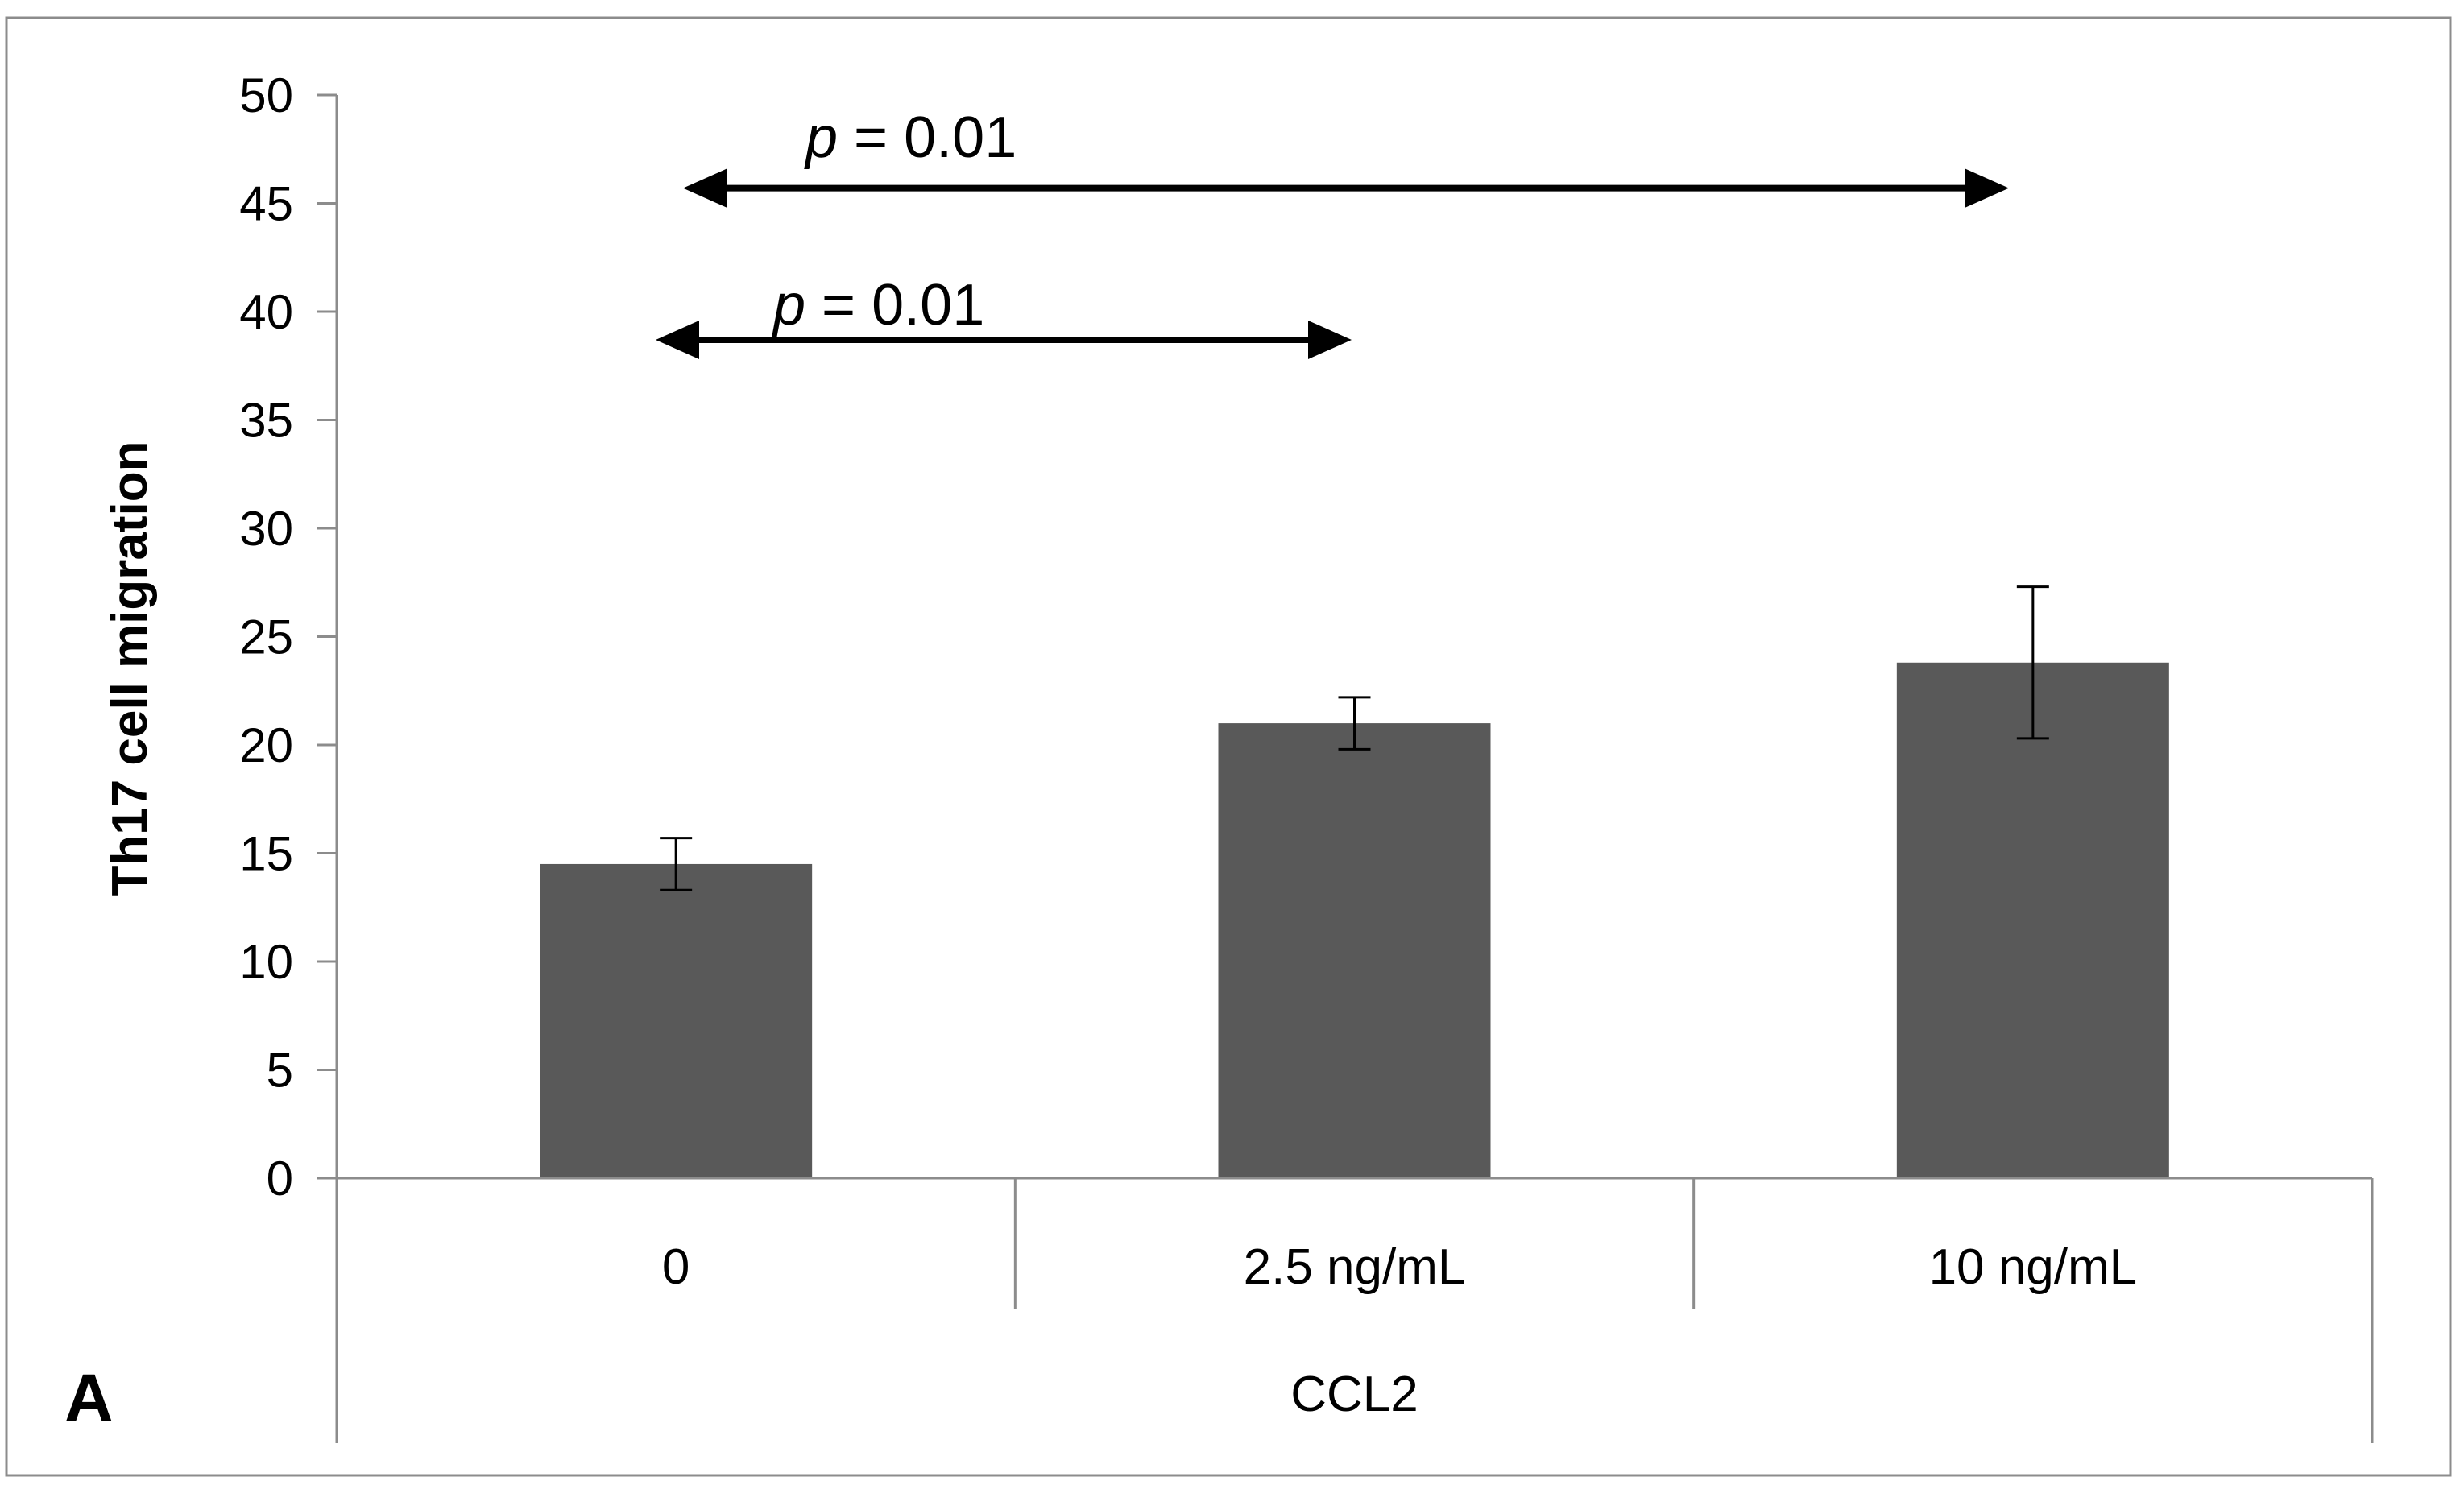 The height and width of the screenshot is (1485, 2464). Describe the element at coordinates (280, 1179) in the screenshot. I see `y-tick-label: 0` at that location.